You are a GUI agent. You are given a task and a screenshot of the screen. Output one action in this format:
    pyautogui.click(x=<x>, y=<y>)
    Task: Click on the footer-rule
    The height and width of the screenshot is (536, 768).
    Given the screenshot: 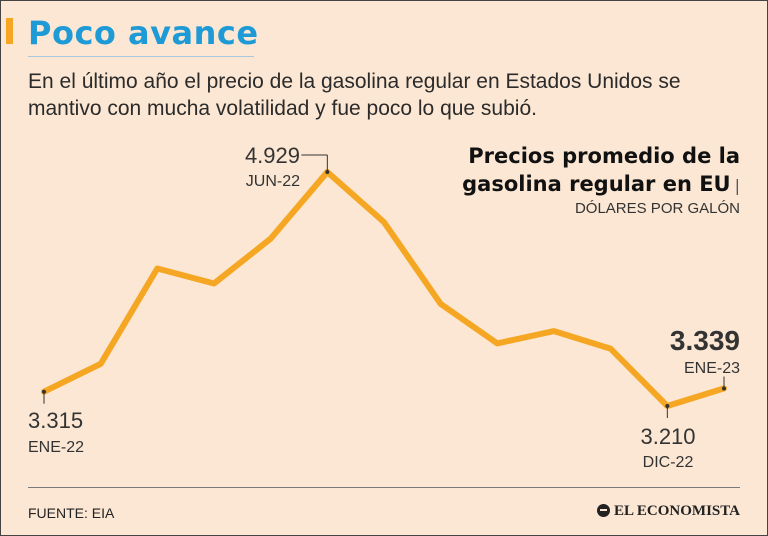 What is the action you would take?
    pyautogui.click(x=384, y=487)
    